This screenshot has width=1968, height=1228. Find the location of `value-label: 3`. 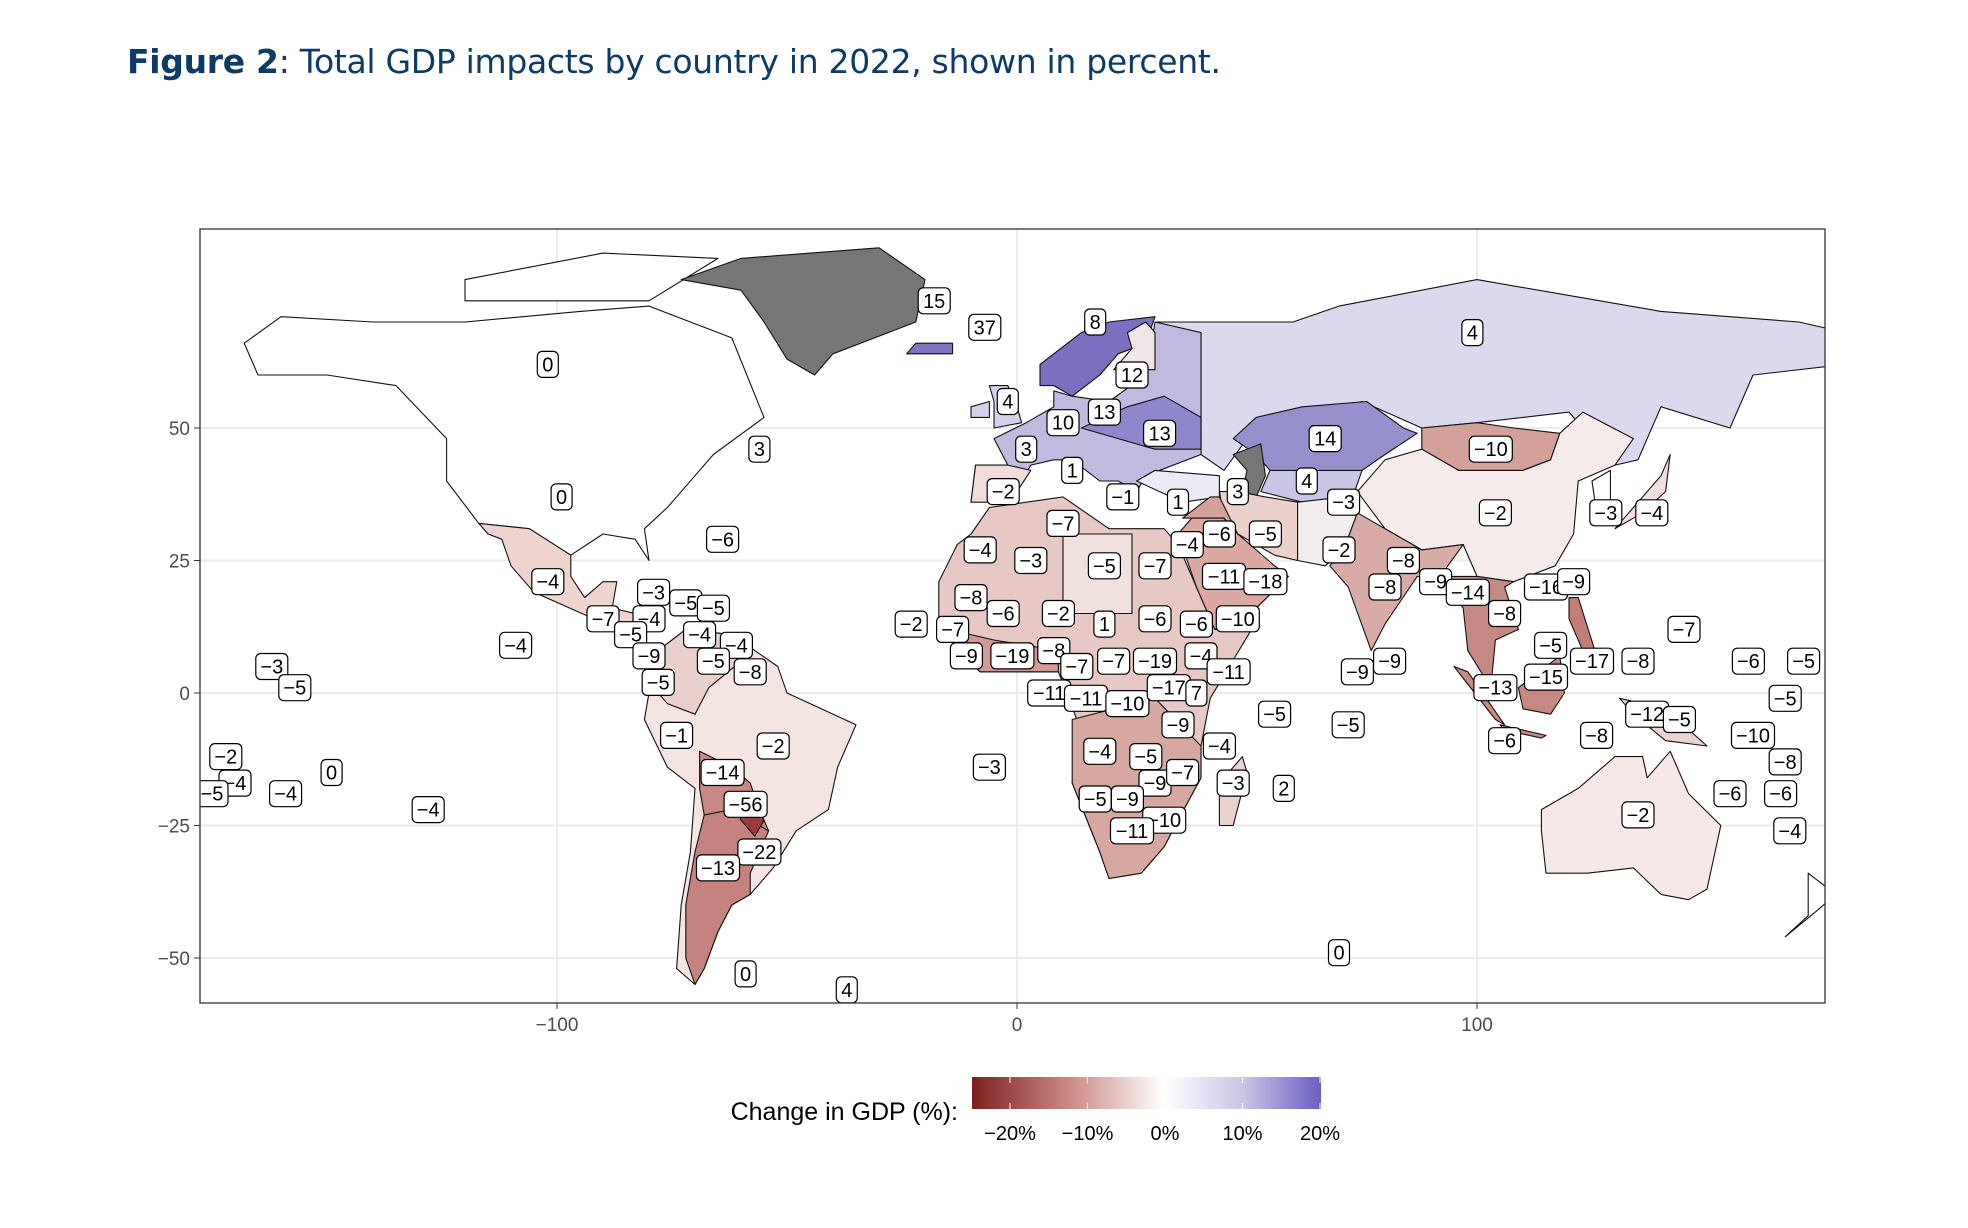

value-label: 3 is located at coordinates (1026, 449).